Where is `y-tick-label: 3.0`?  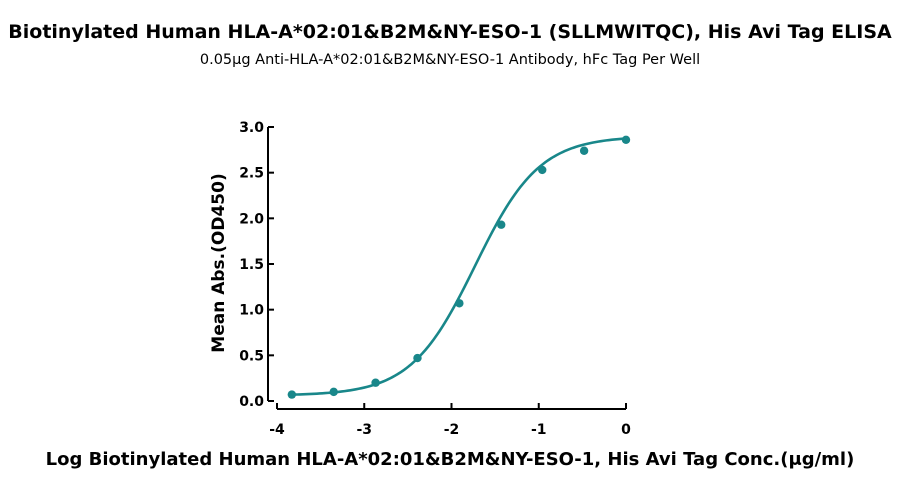
y-tick-label: 3.0 is located at coordinates (251, 128).